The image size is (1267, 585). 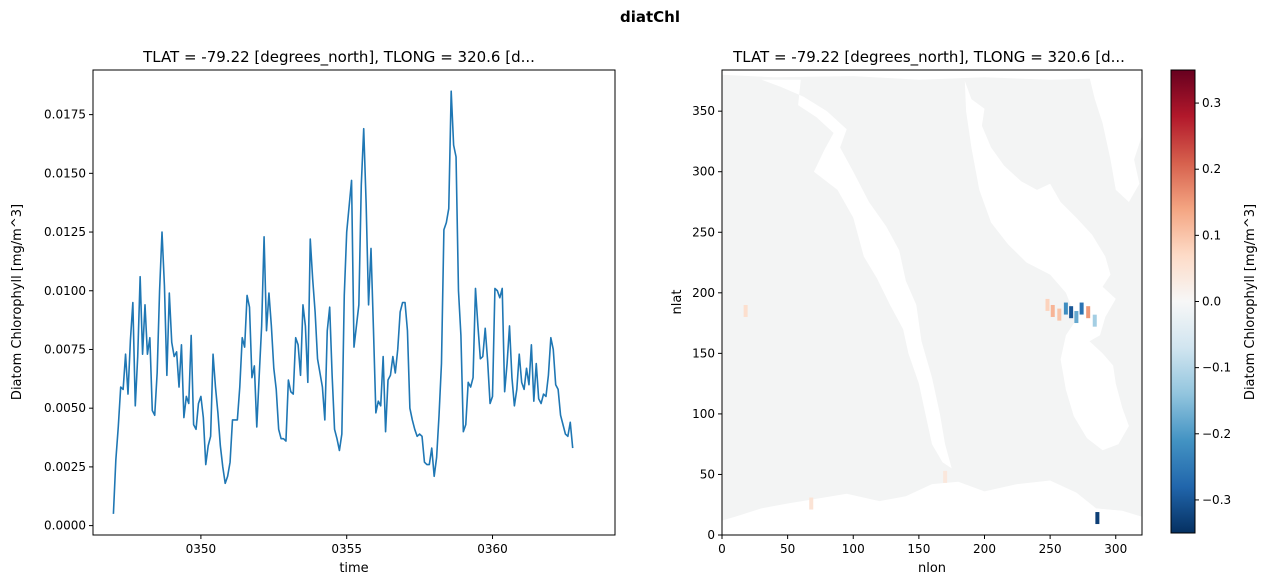 I want to click on colorbar-tick-label: 0.2, so click(x=1211, y=169).